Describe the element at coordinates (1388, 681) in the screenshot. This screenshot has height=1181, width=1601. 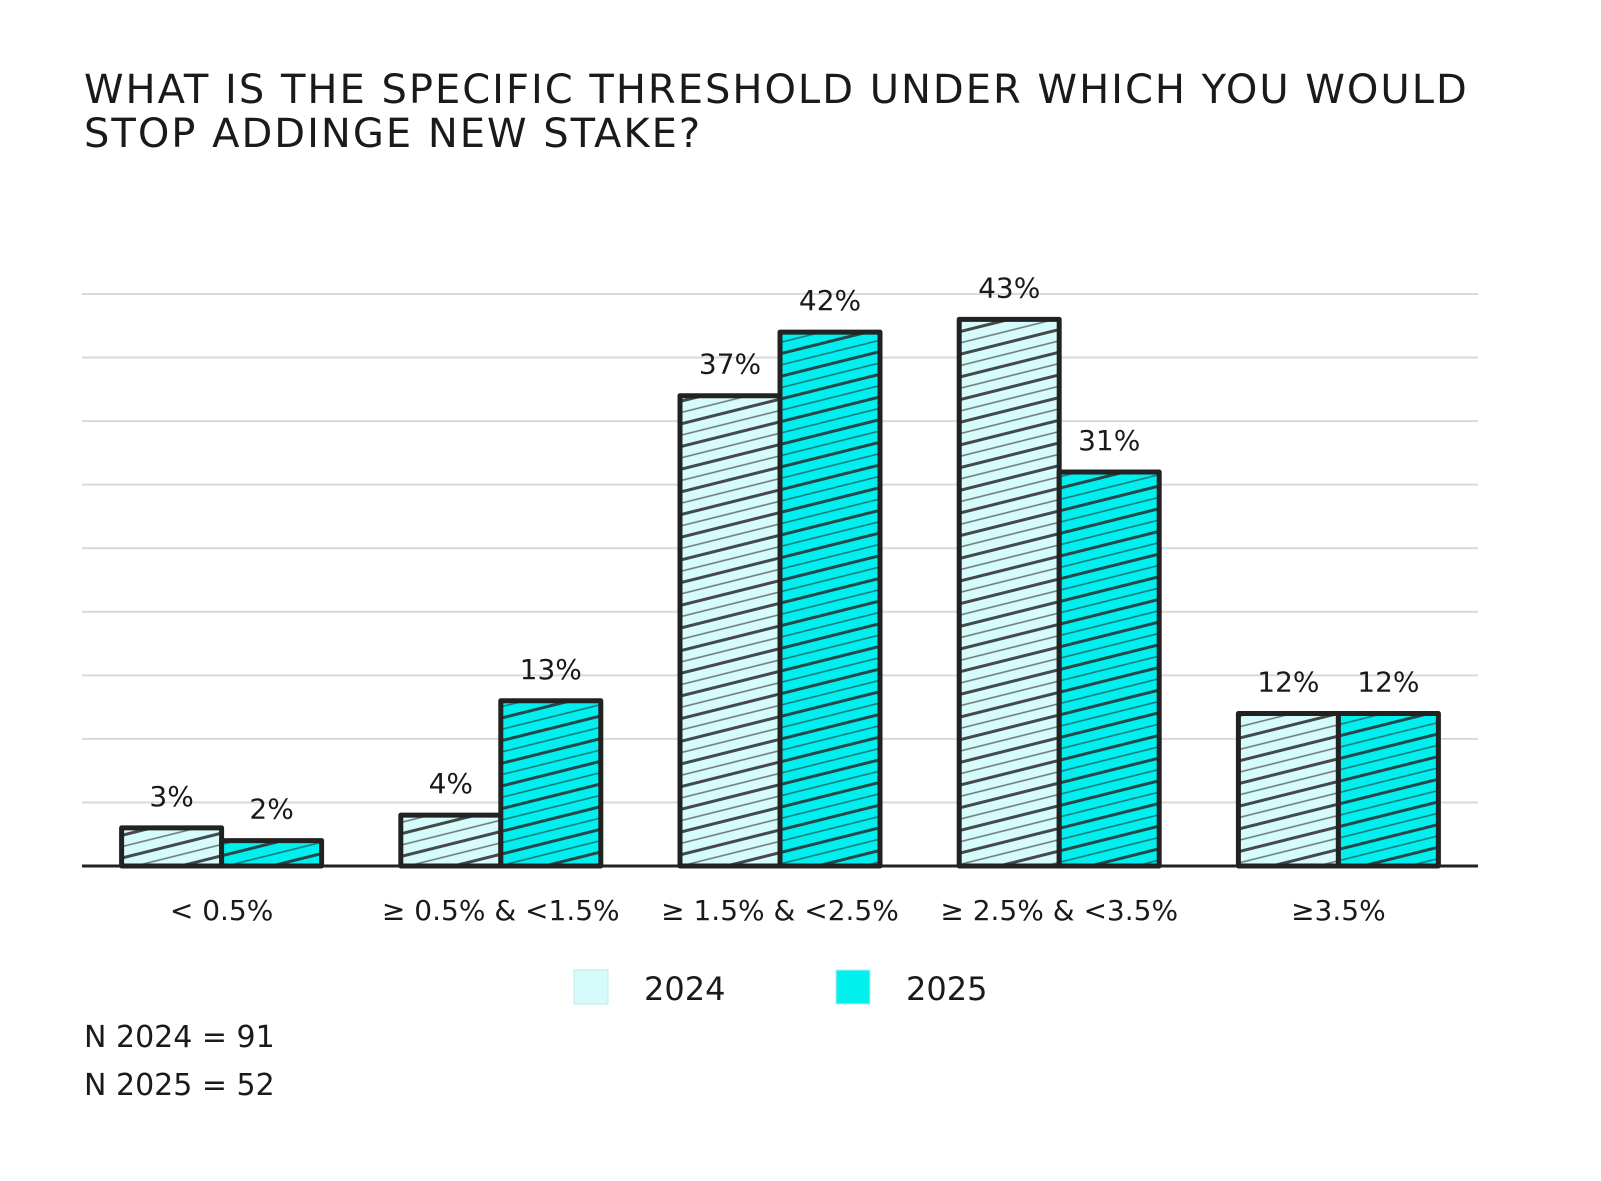
I see `data-label-2025-4: 12%` at that location.